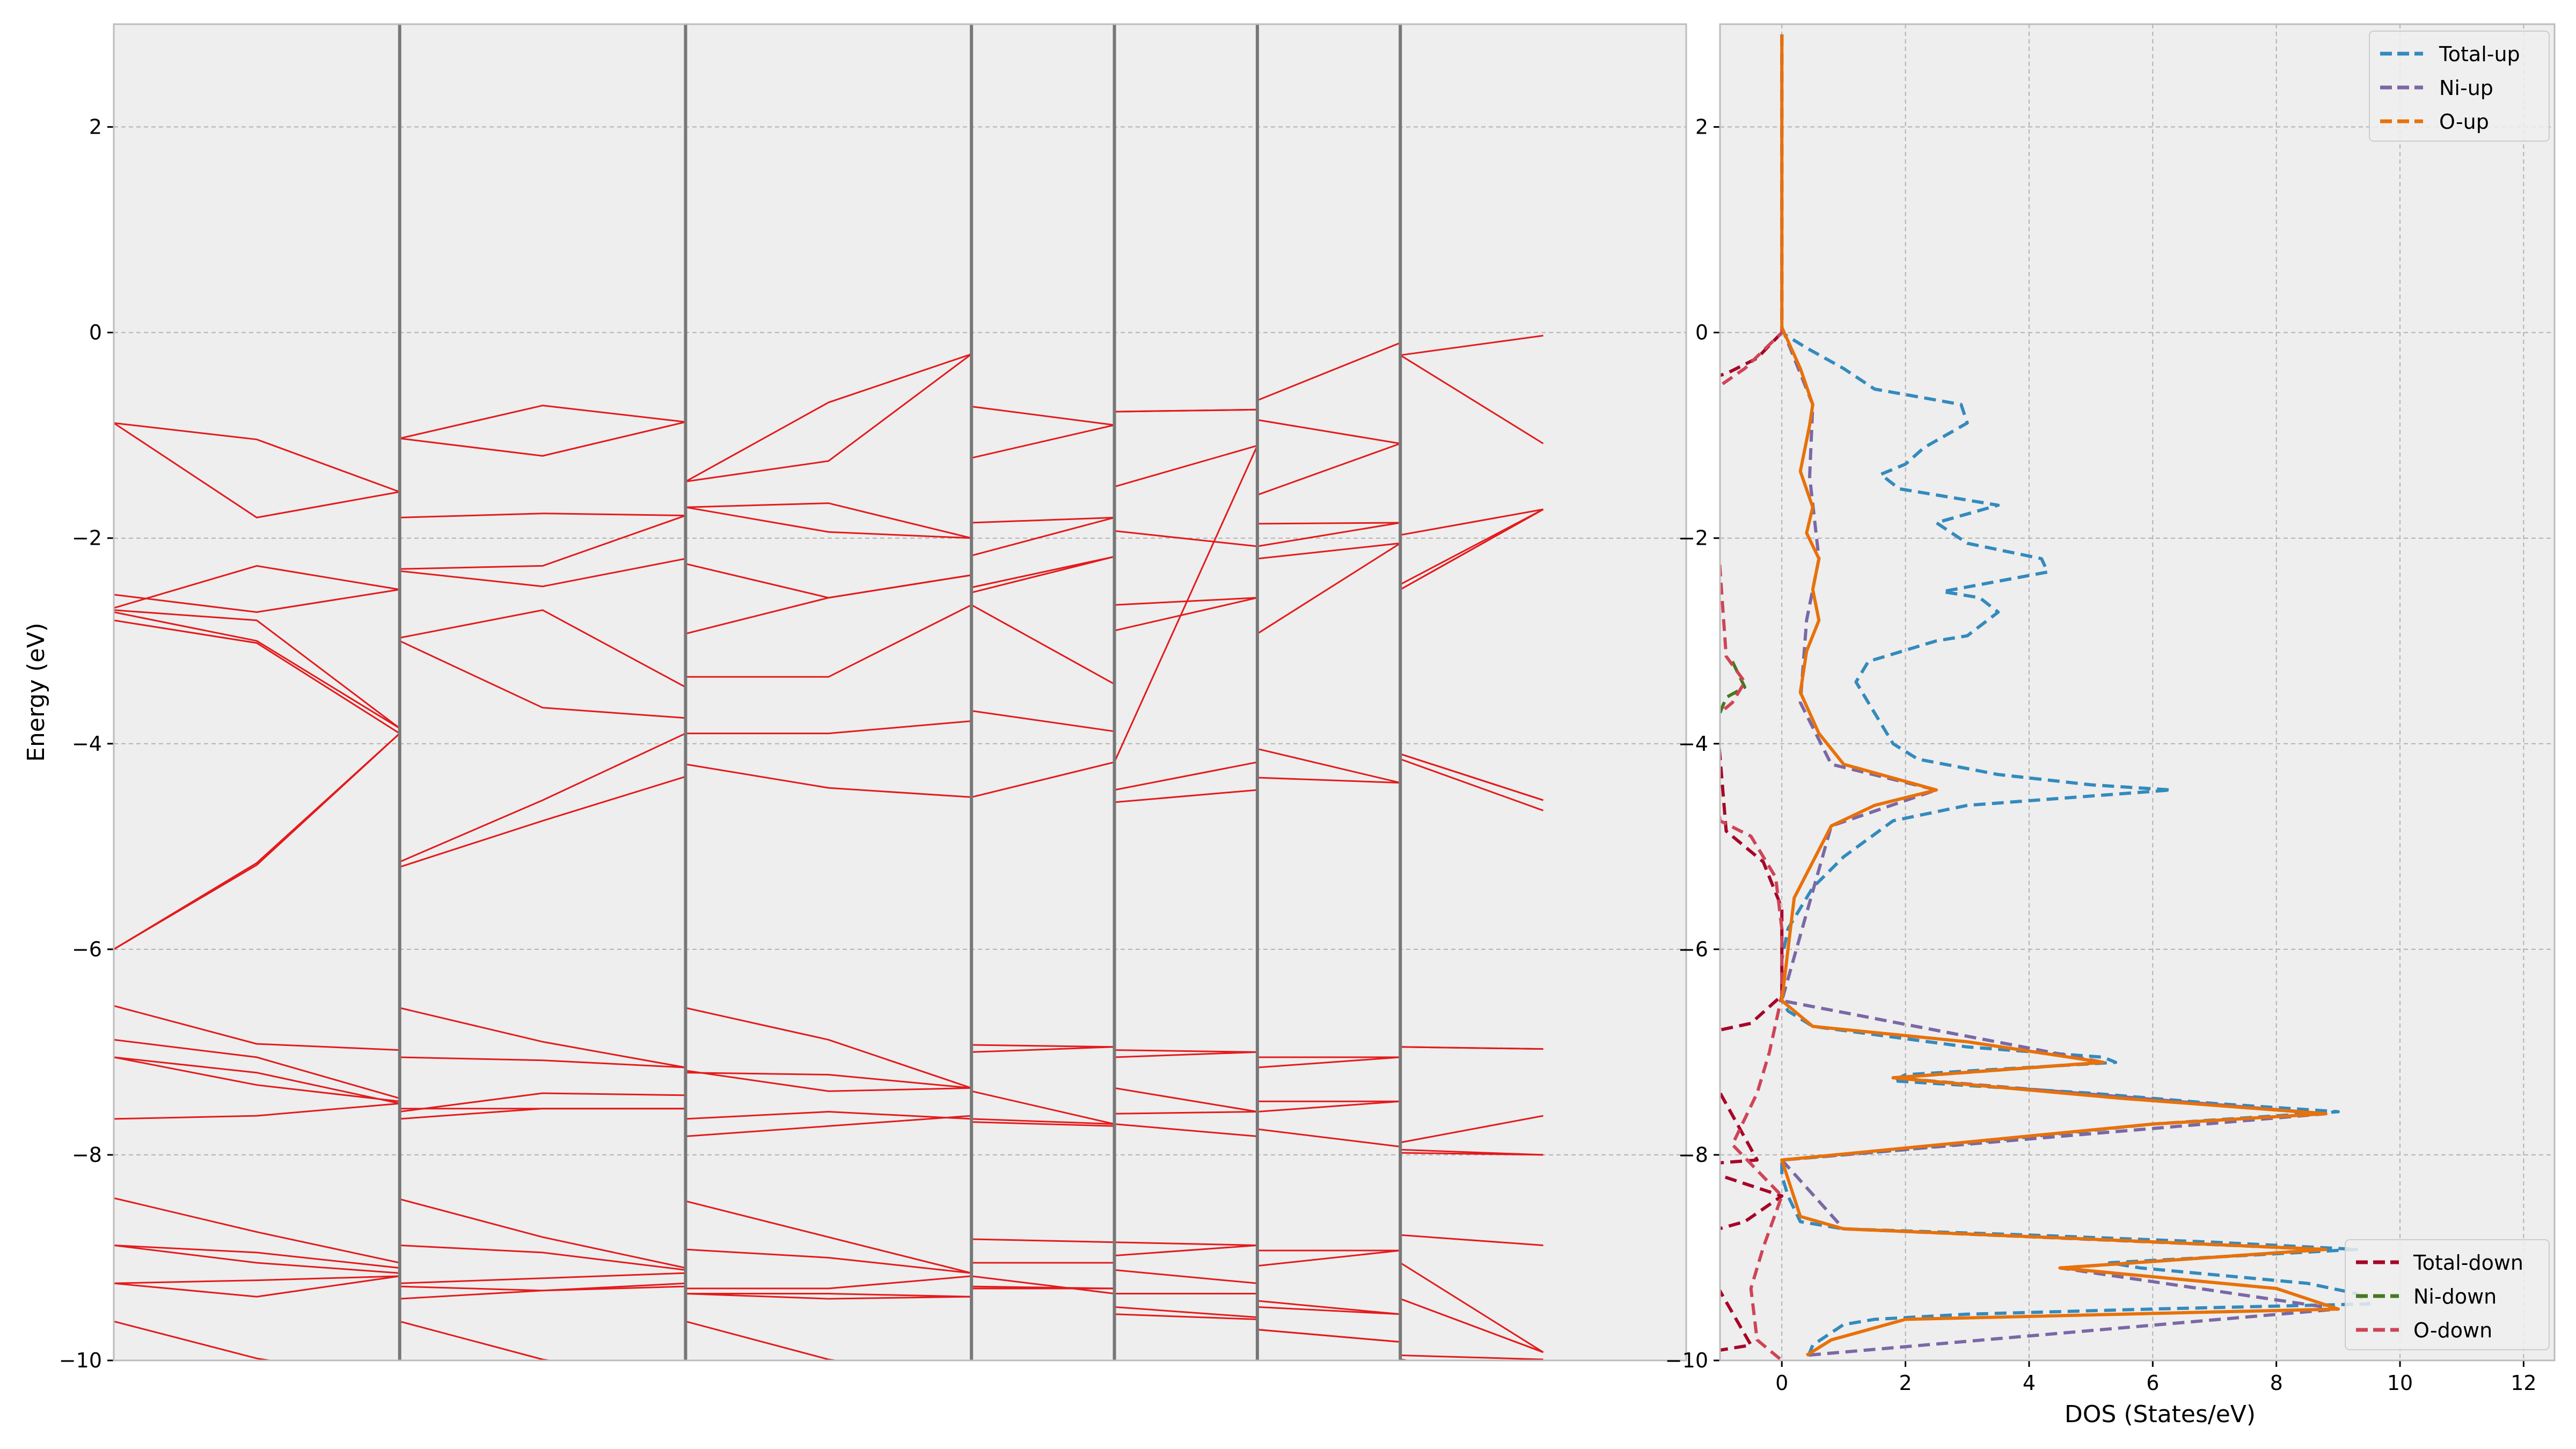 The height and width of the screenshot is (1449, 2576). Describe the element at coordinates (87, 538) in the screenshot. I see `band-y-tick-label: −2` at that location.